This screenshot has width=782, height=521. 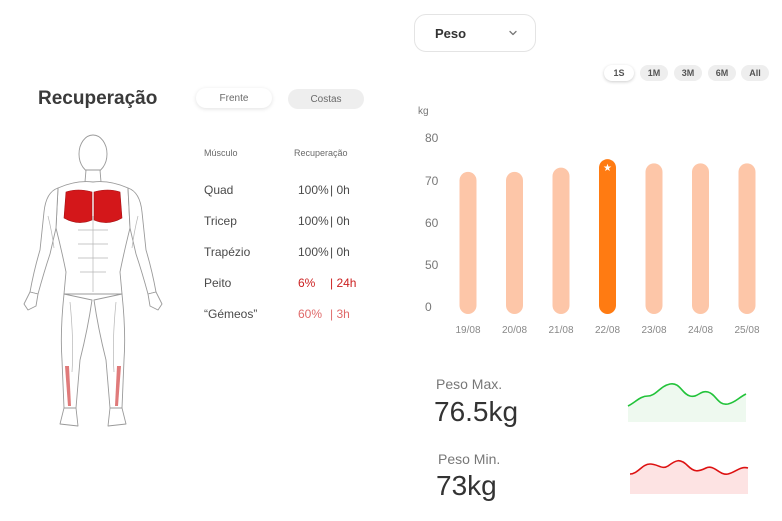 What do you see at coordinates (687, 402) in the screenshot?
I see `max-weight-sparkline` at bounding box center [687, 402].